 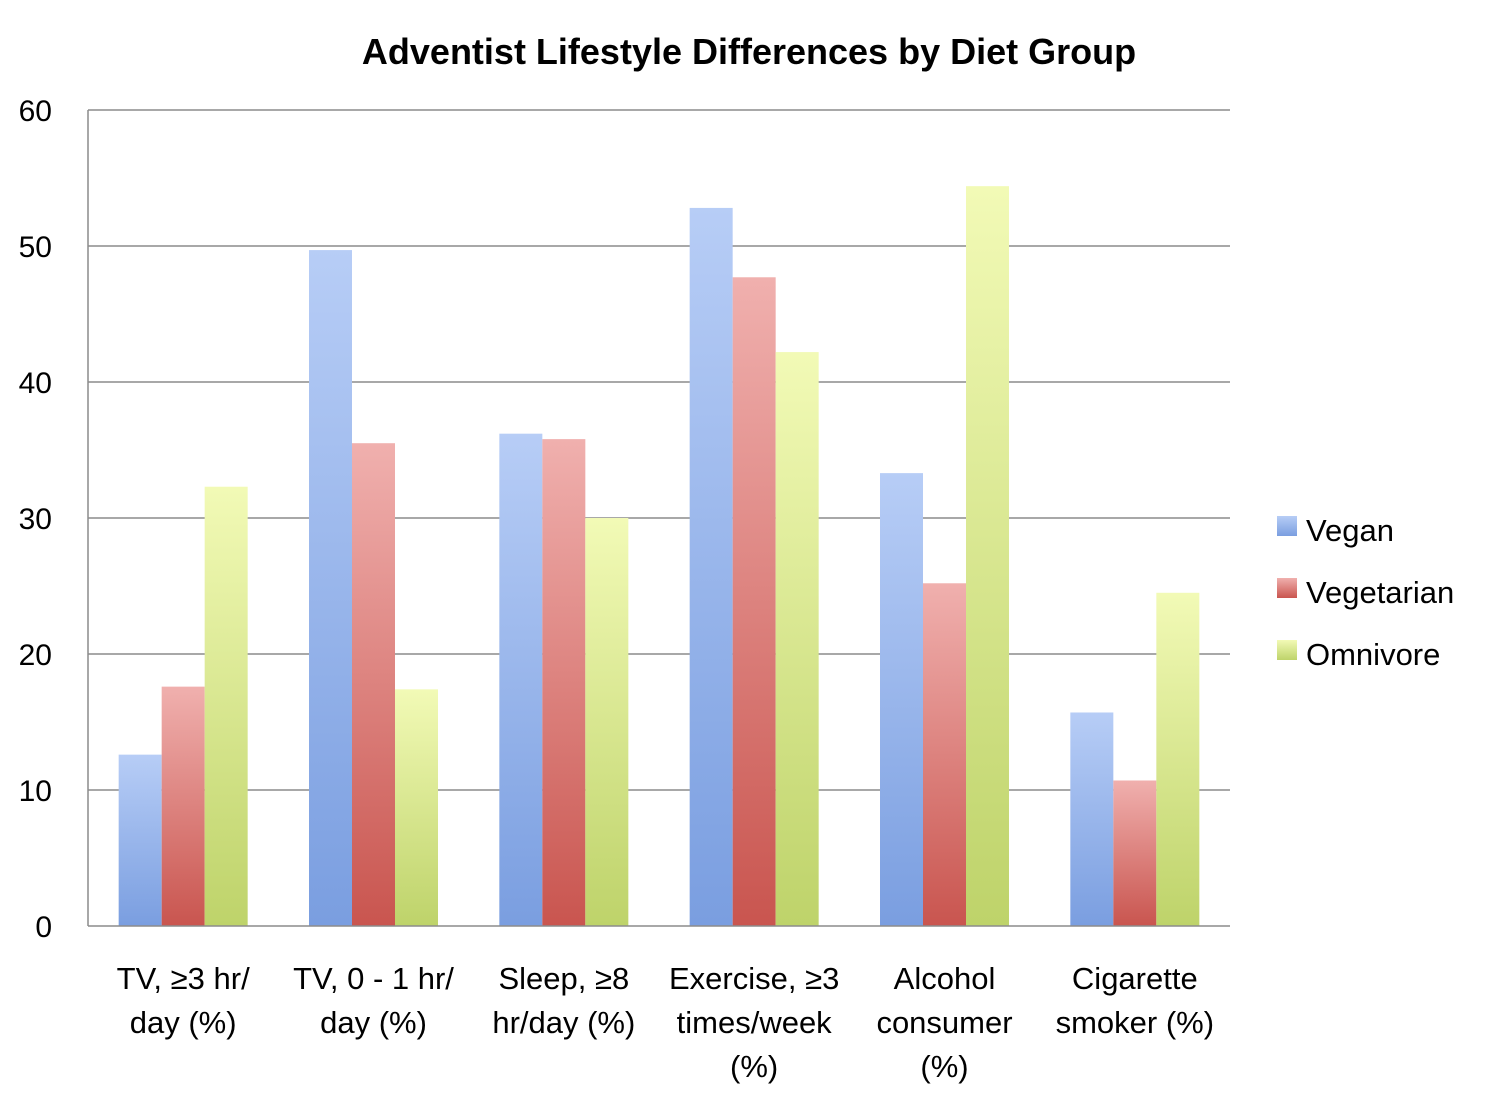 I want to click on y-tick-label: 30, so click(x=35, y=519).